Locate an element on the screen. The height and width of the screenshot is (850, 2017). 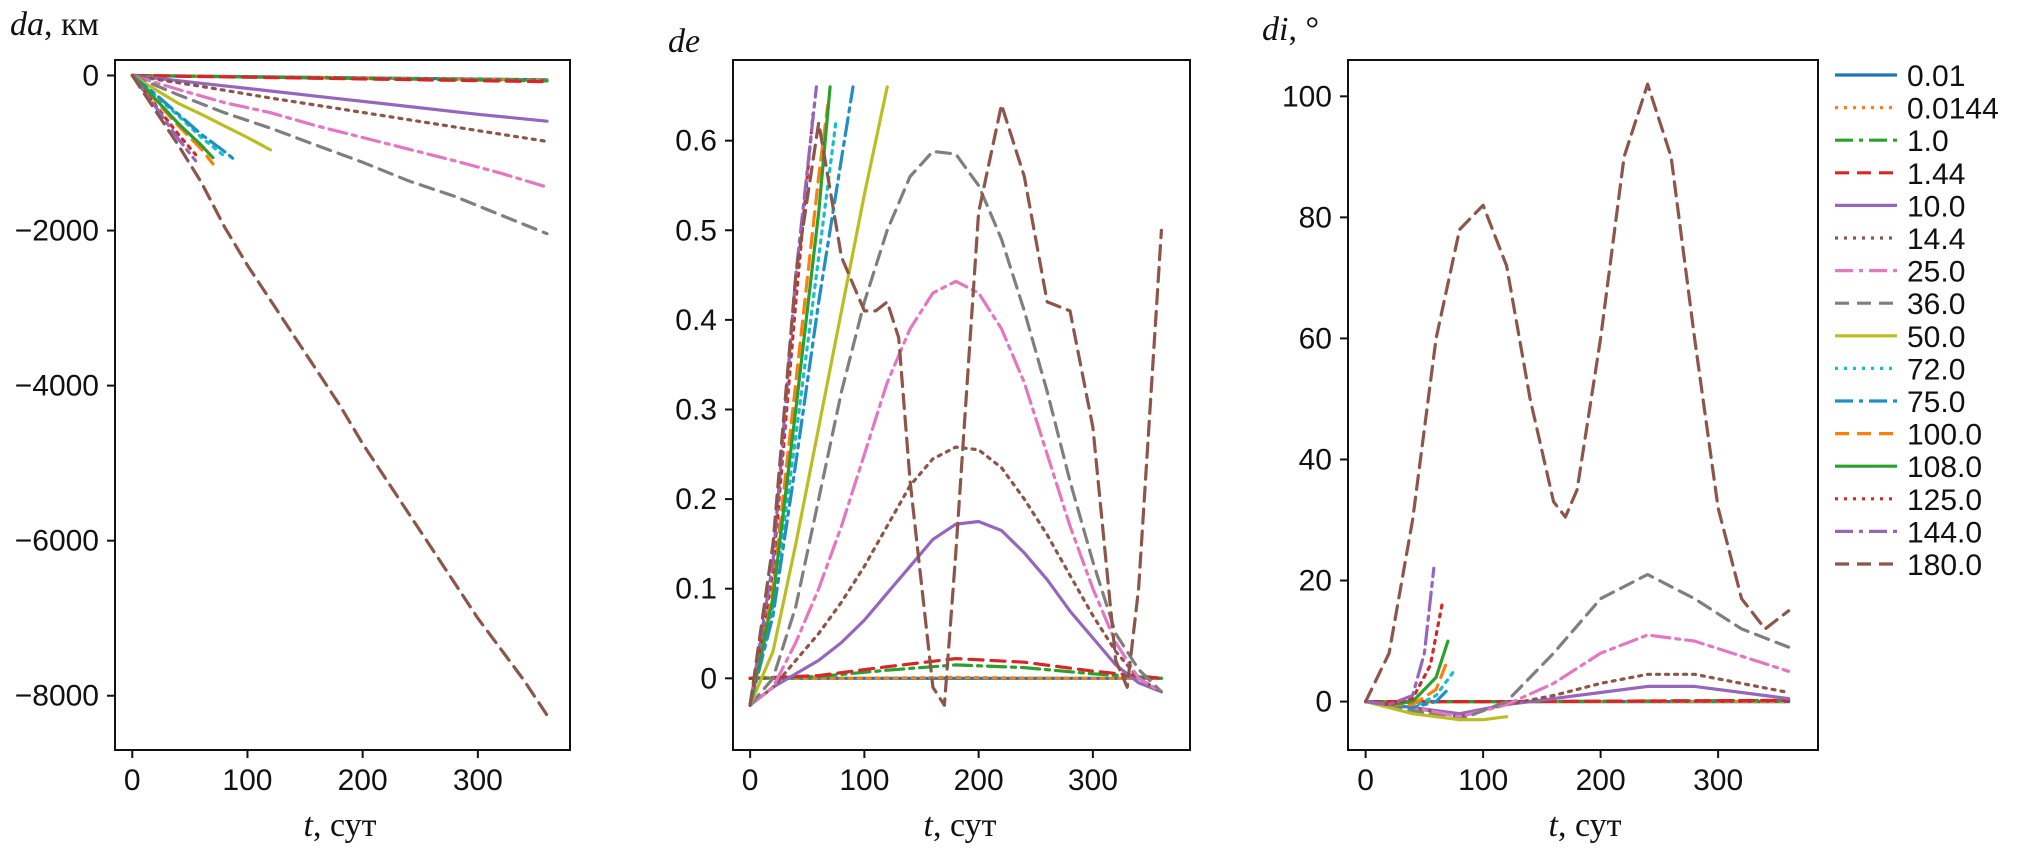
xlabel-di-unit: , сут is located at coordinates (1590, 825).